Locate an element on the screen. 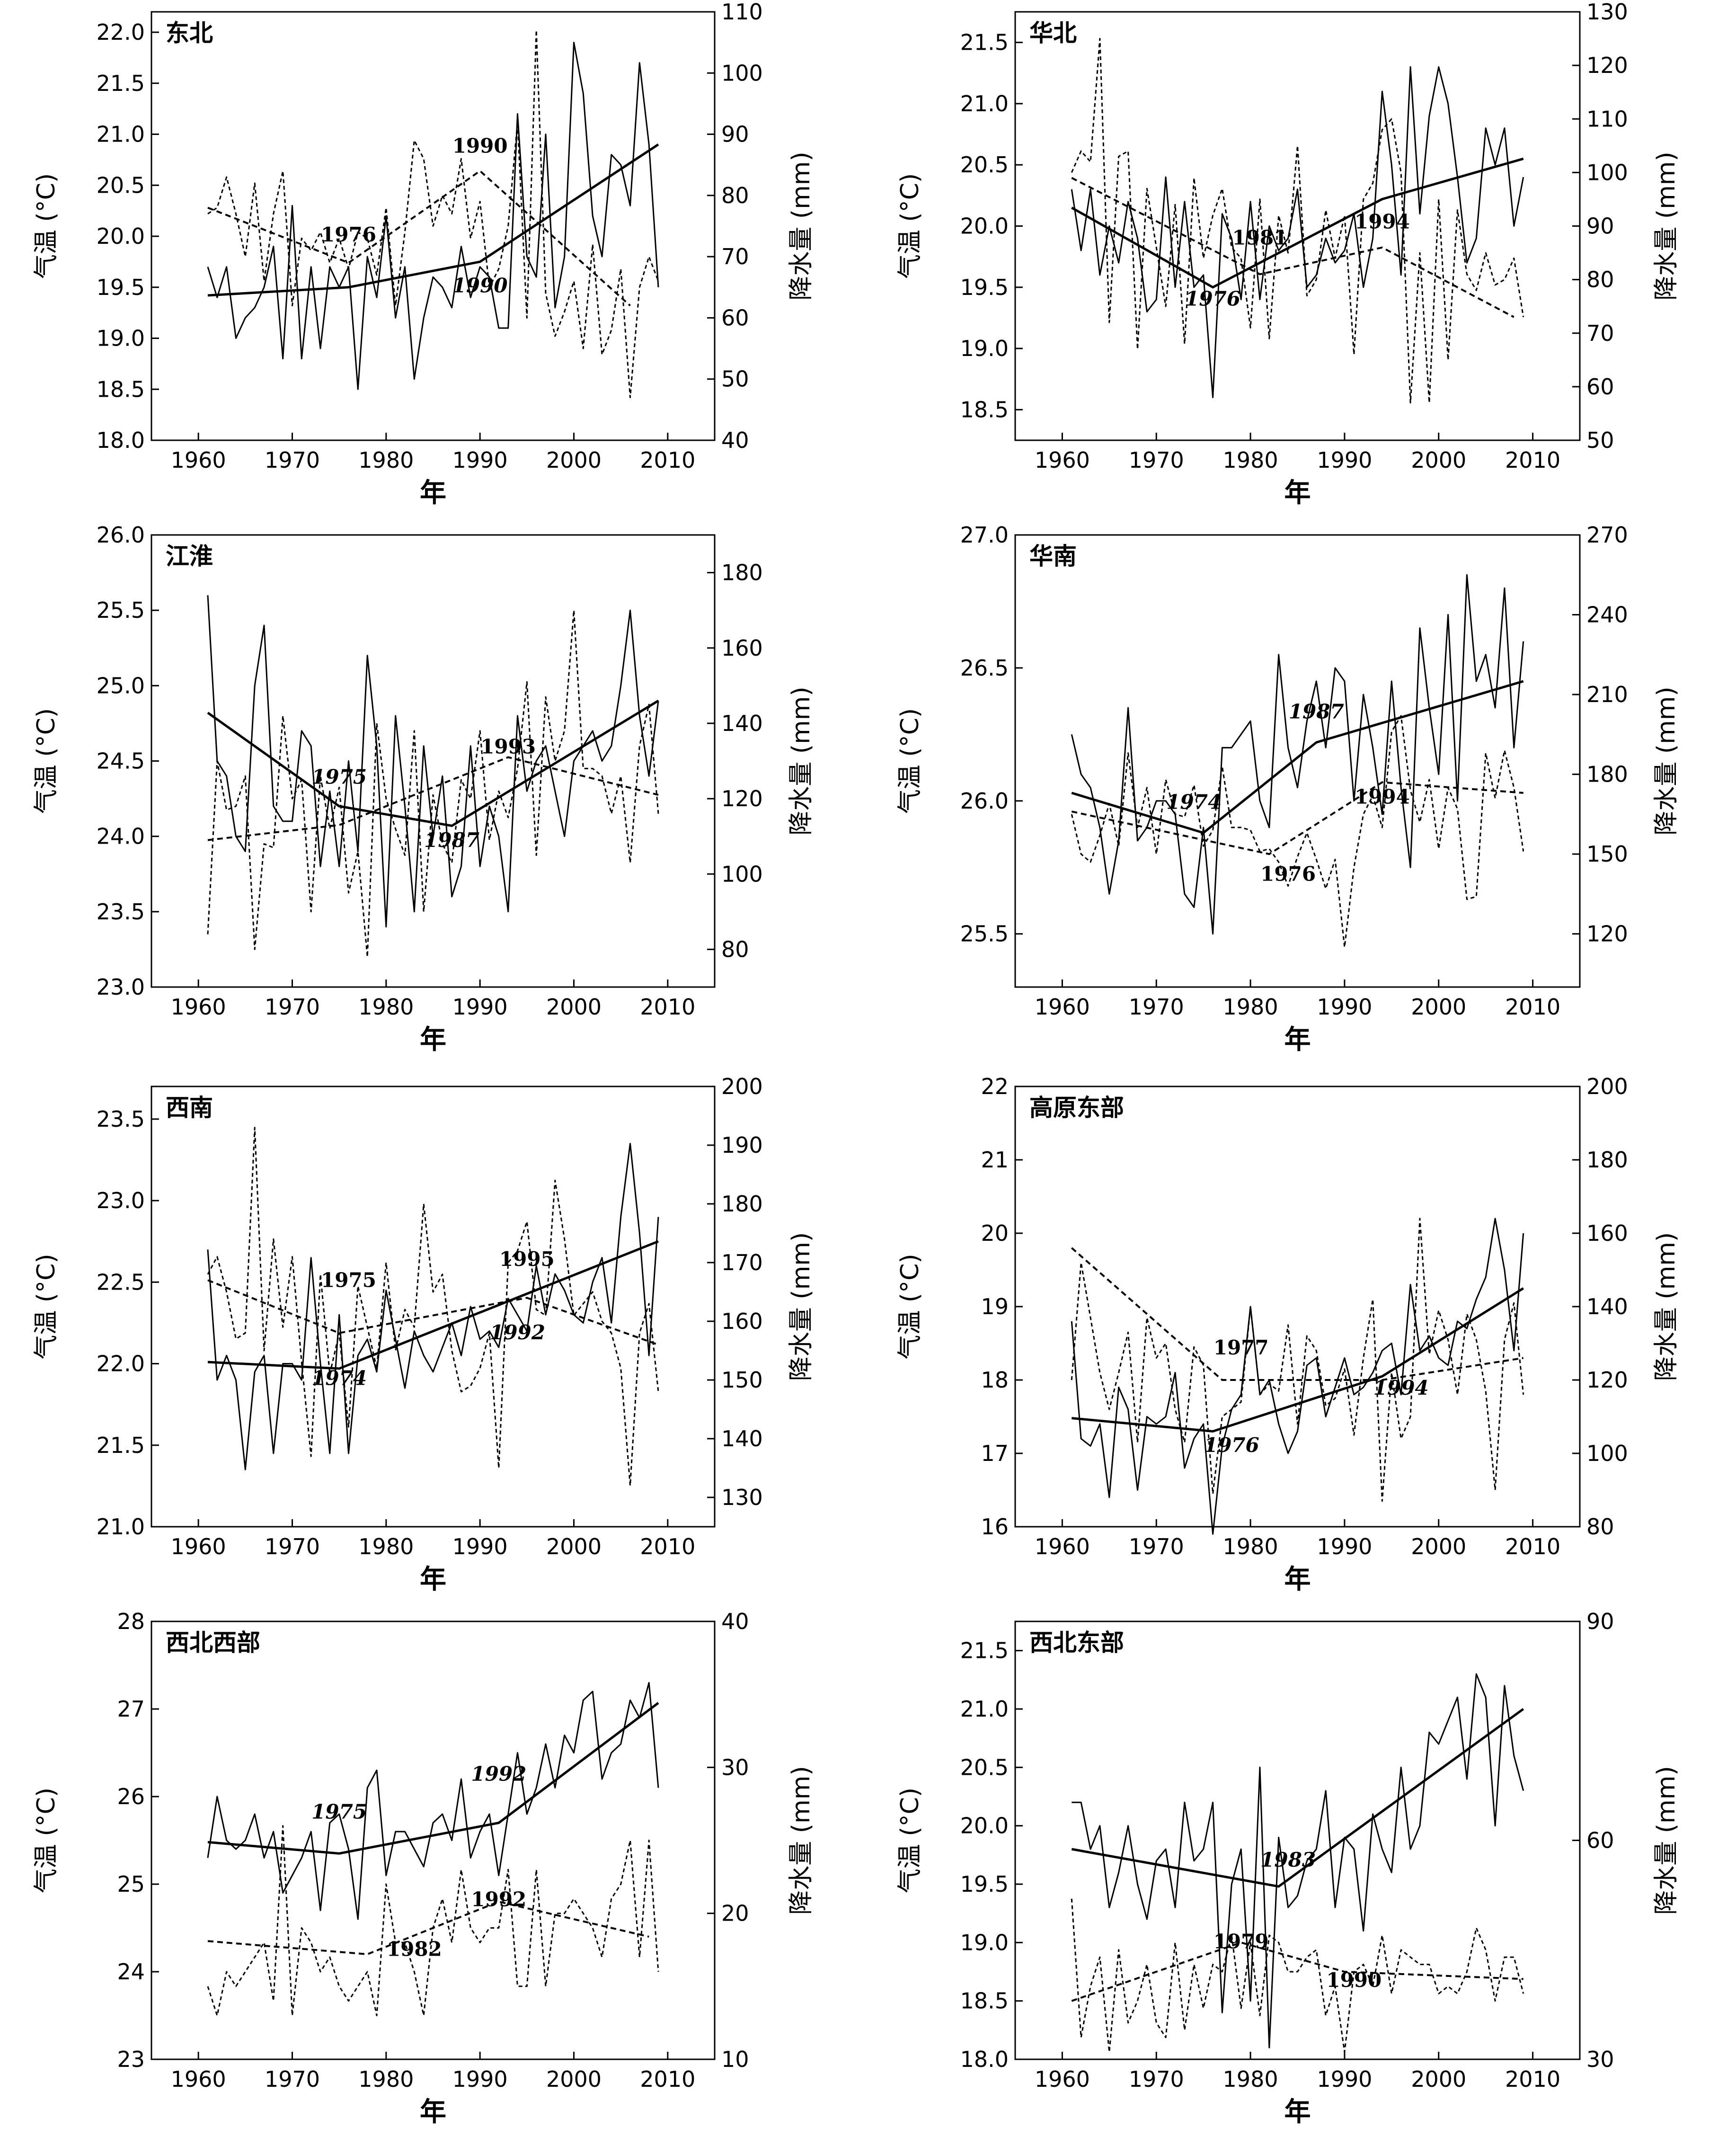 This screenshot has height=2145, width=1736. breakpoint-label: 1992 is located at coordinates (498, 1899).